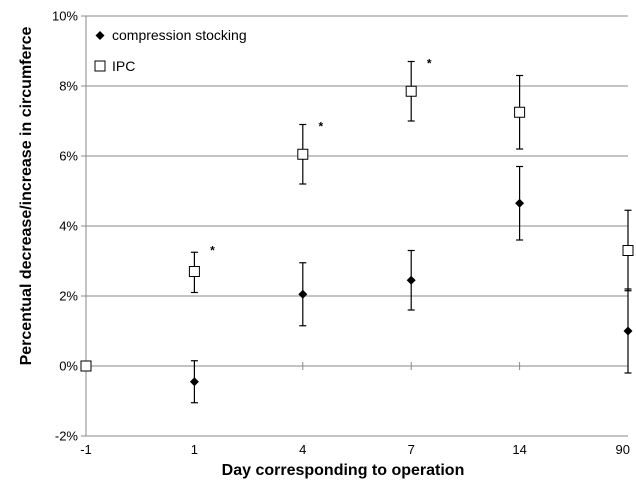 The width and height of the screenshot is (636, 486). I want to click on y-tick-label: 4%, so click(68, 226).